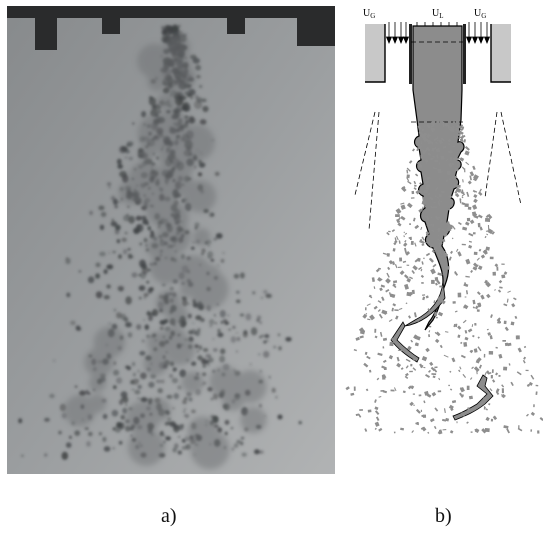 This screenshot has height=533, width=543. What do you see at coordinates (464, 54) in the screenshot?
I see `inner-wall-right` at bounding box center [464, 54].